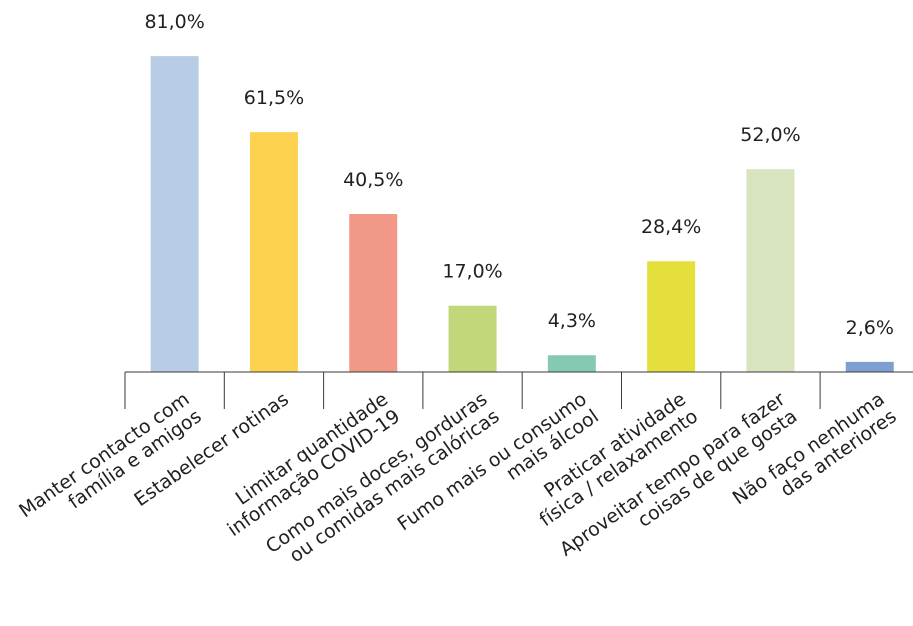 This screenshot has width=913, height=626. Describe the element at coordinates (174, 22) in the screenshot. I see `data-label: 81,0%` at that location.